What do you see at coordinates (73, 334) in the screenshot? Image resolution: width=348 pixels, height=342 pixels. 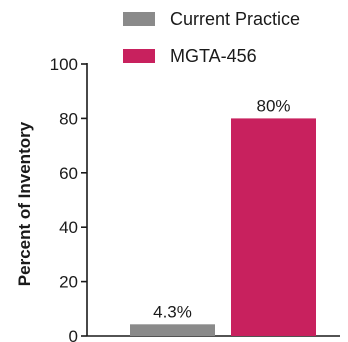 I see `y-tick-label: 0` at bounding box center [73, 334].